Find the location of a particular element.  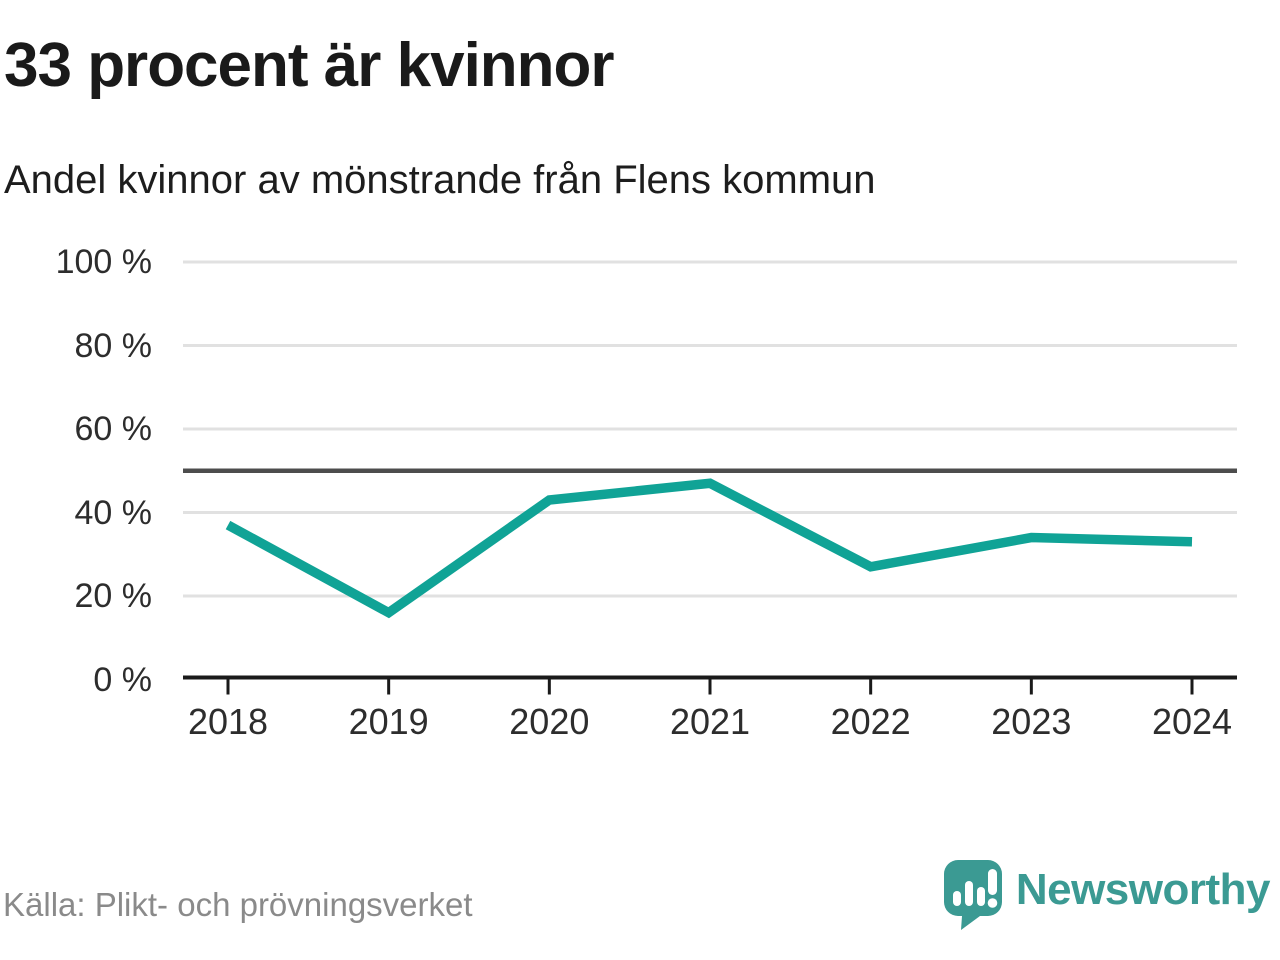

logo-bar-small is located at coordinates (956, 898).